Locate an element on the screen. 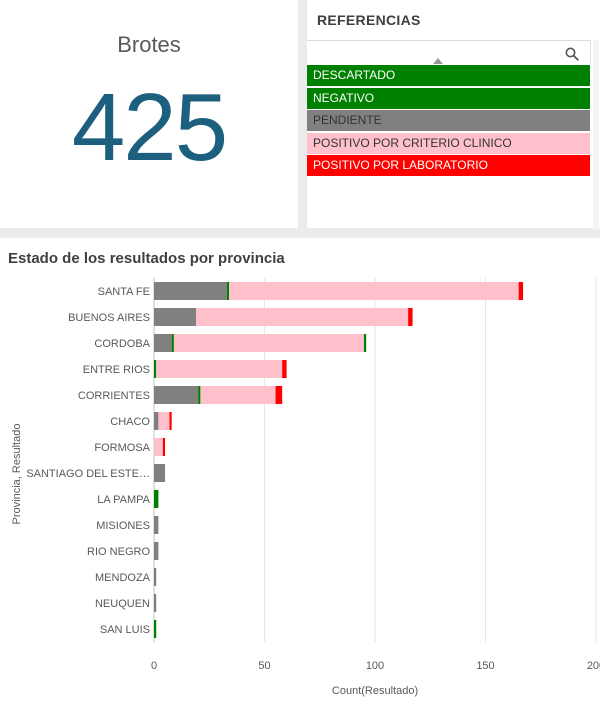 The width and height of the screenshot is (600, 702). referencias-item: NEGATIVO is located at coordinates (448, 98).